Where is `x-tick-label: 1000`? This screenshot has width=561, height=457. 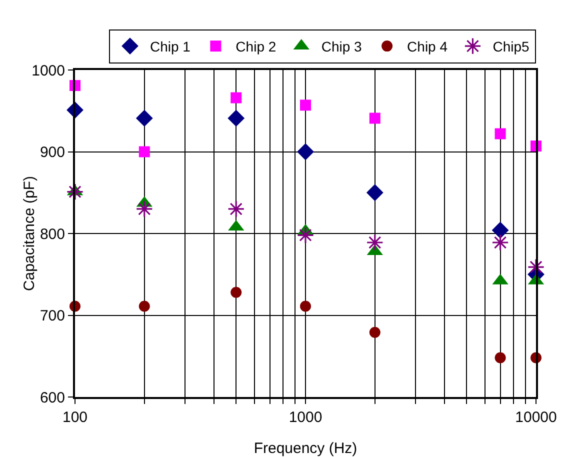
x-tick-label: 1000 is located at coordinates (305, 417).